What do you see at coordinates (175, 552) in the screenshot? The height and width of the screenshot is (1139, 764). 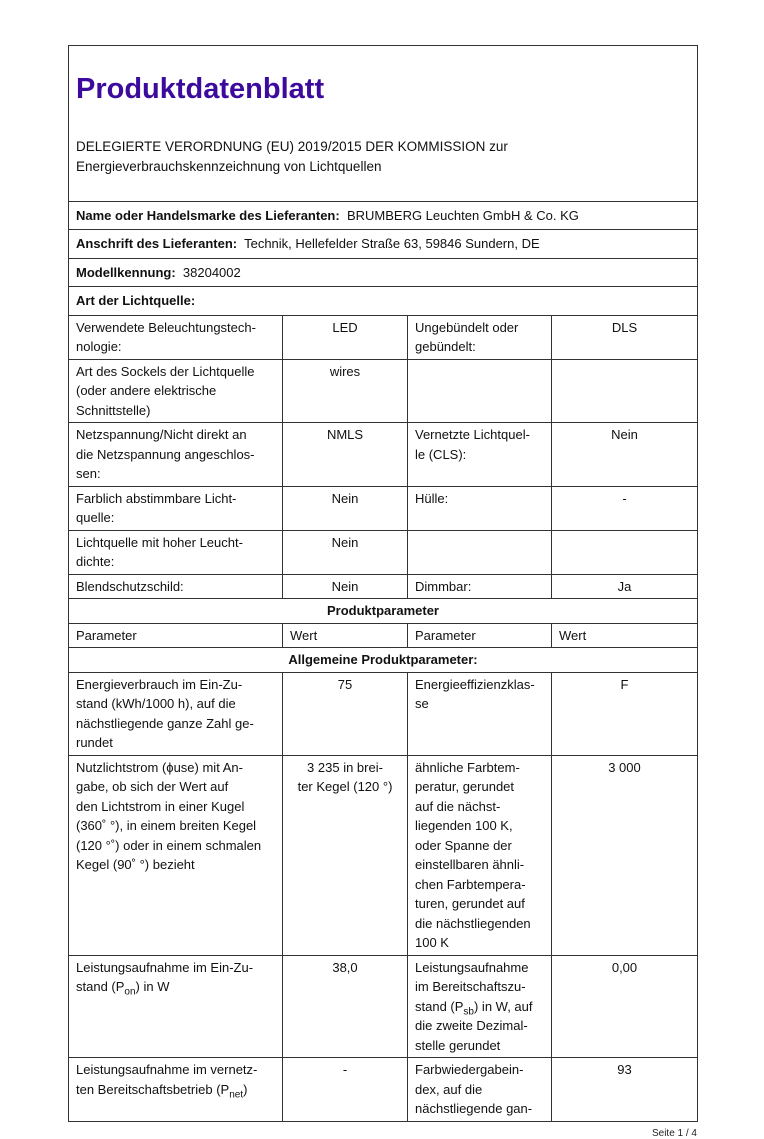 I see `param-cell: Lichtquelle mit hoher Leucht- dichte:` at bounding box center [175, 552].